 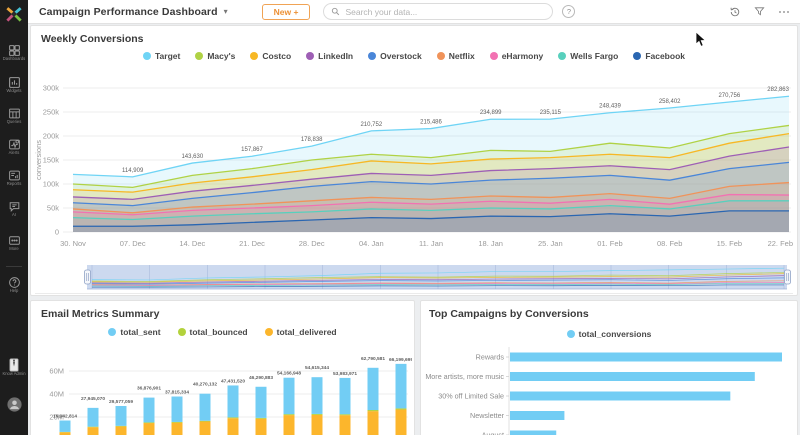 What do you see at coordinates (161, 56) in the screenshot?
I see `legend-item-target: Target` at bounding box center [161, 56].